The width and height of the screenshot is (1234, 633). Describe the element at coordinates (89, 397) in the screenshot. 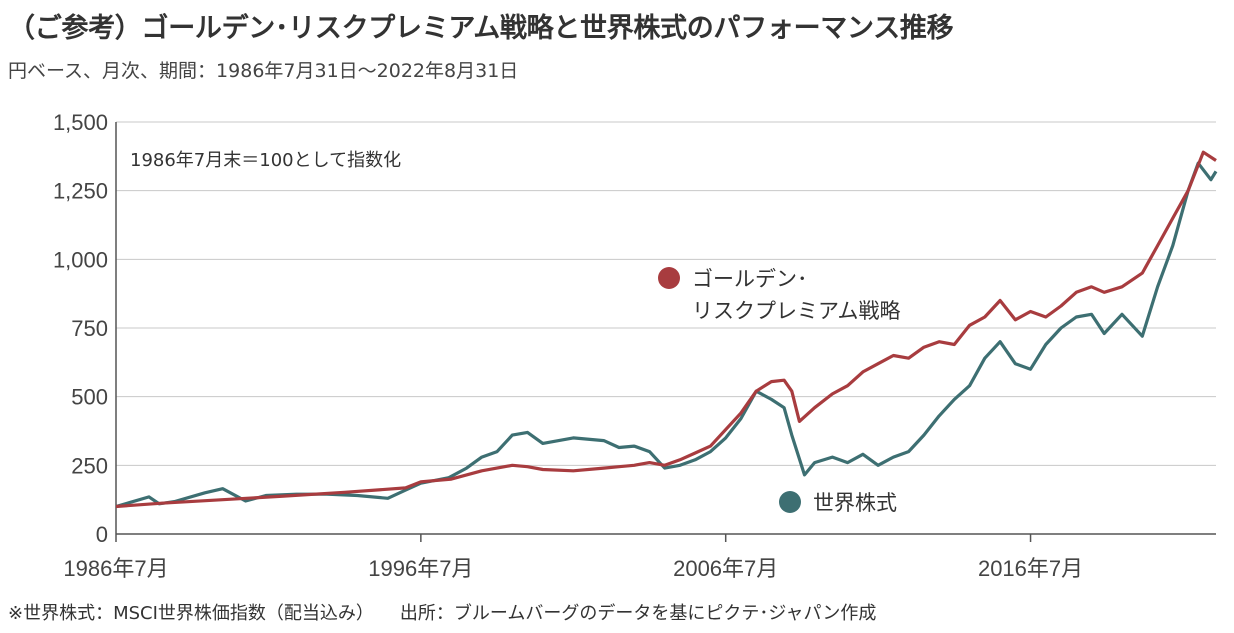

I see `y-tick-label: 500` at that location.